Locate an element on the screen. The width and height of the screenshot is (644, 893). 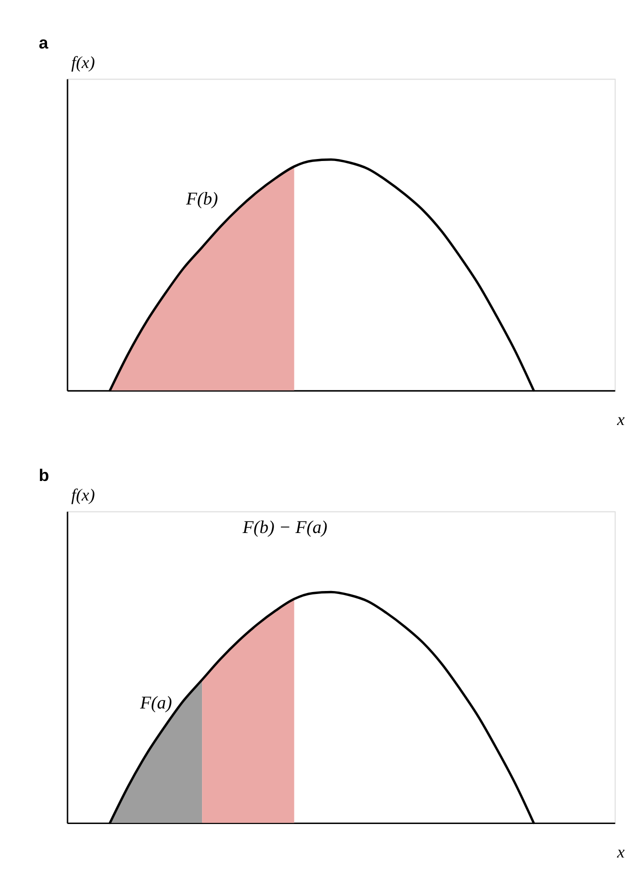
text: F(b) − F(a) is located at coordinates (285, 527).